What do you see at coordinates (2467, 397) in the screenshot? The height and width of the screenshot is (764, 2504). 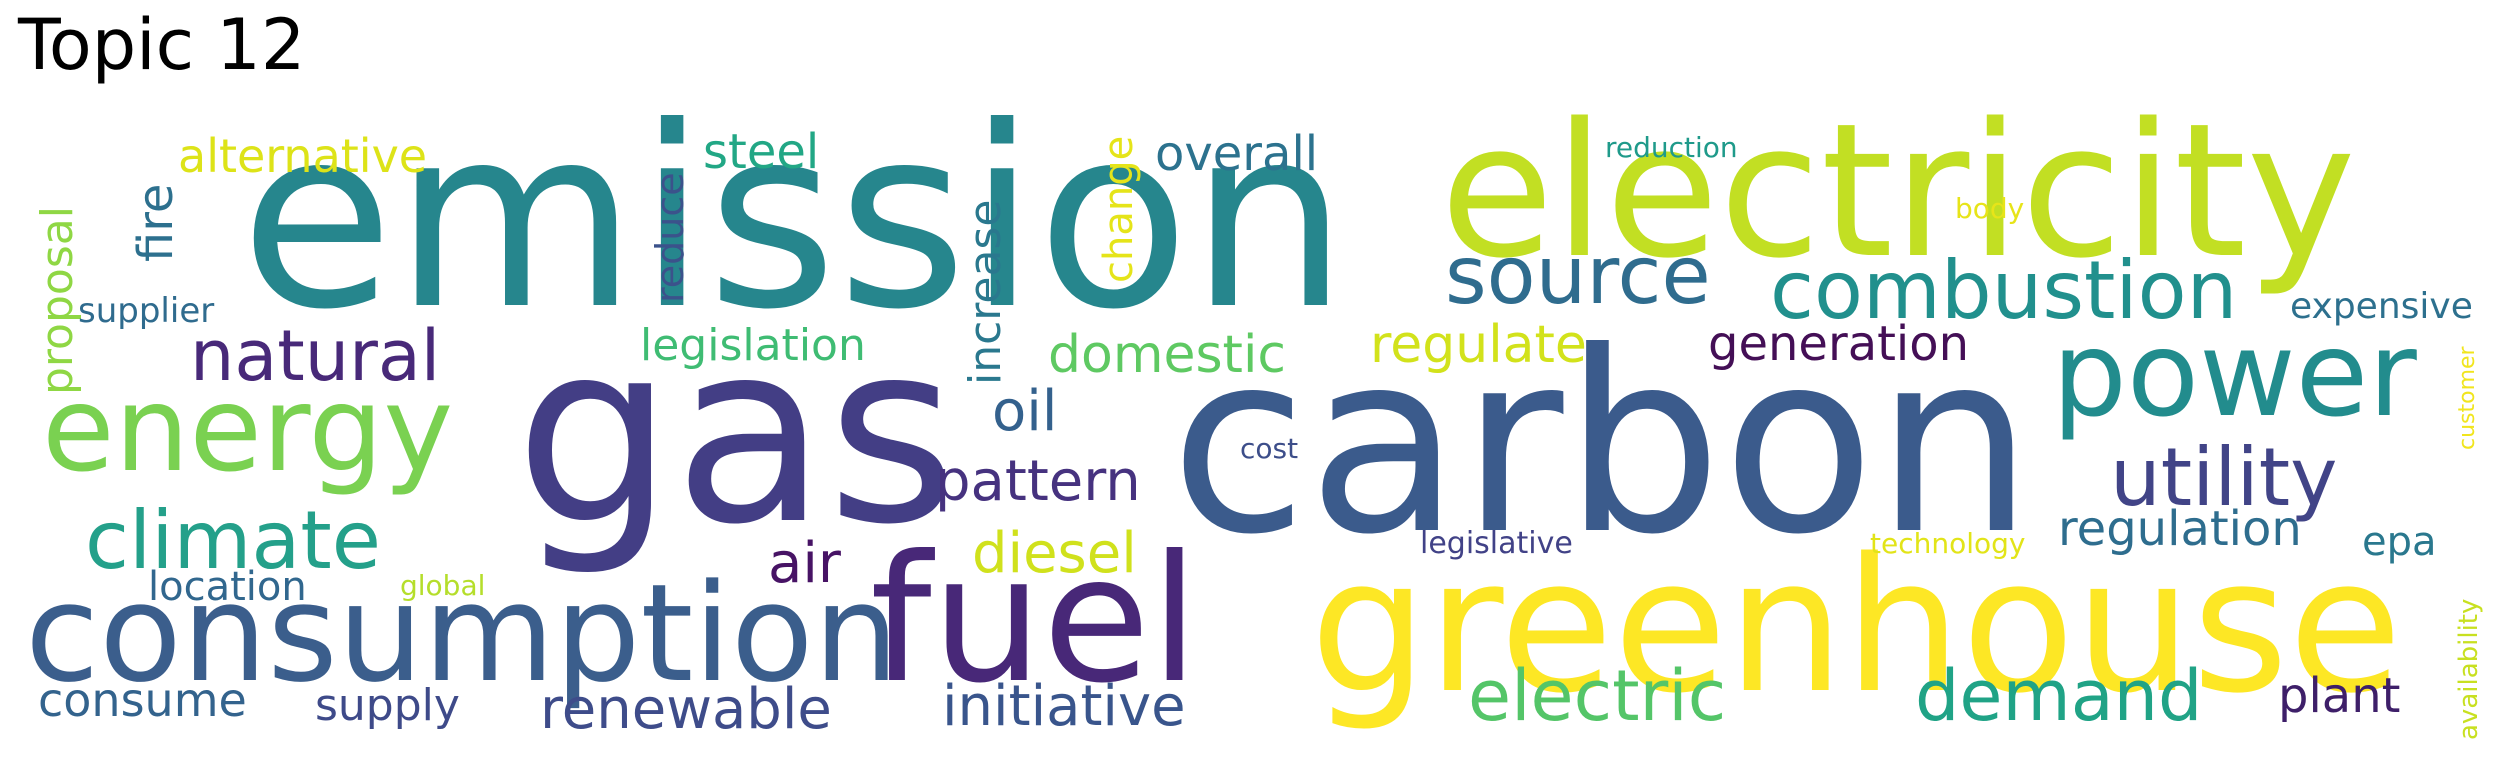 I see `word-customer: customer` at bounding box center [2467, 397].